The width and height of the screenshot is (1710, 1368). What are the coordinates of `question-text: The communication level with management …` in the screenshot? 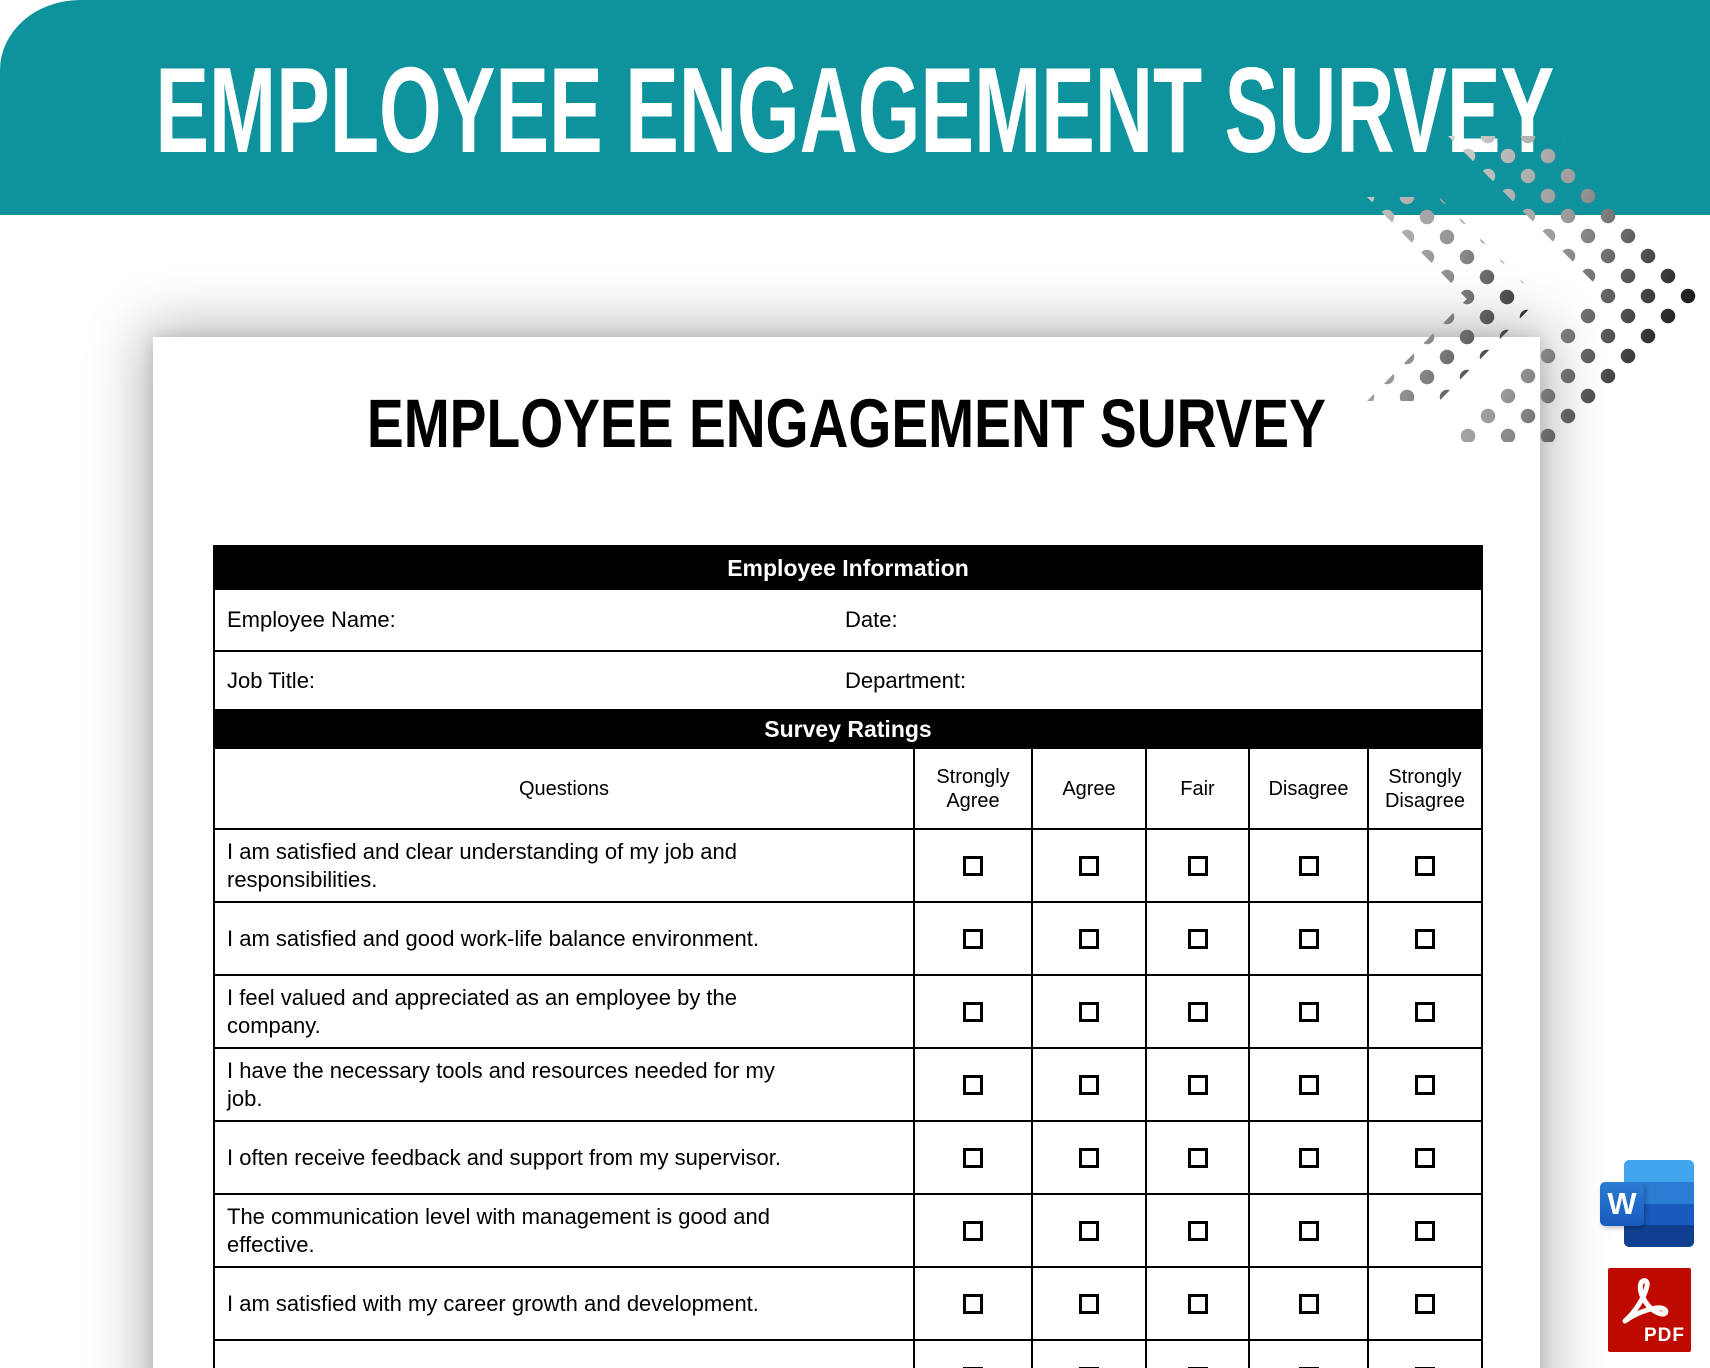 It's located at (498, 1230).